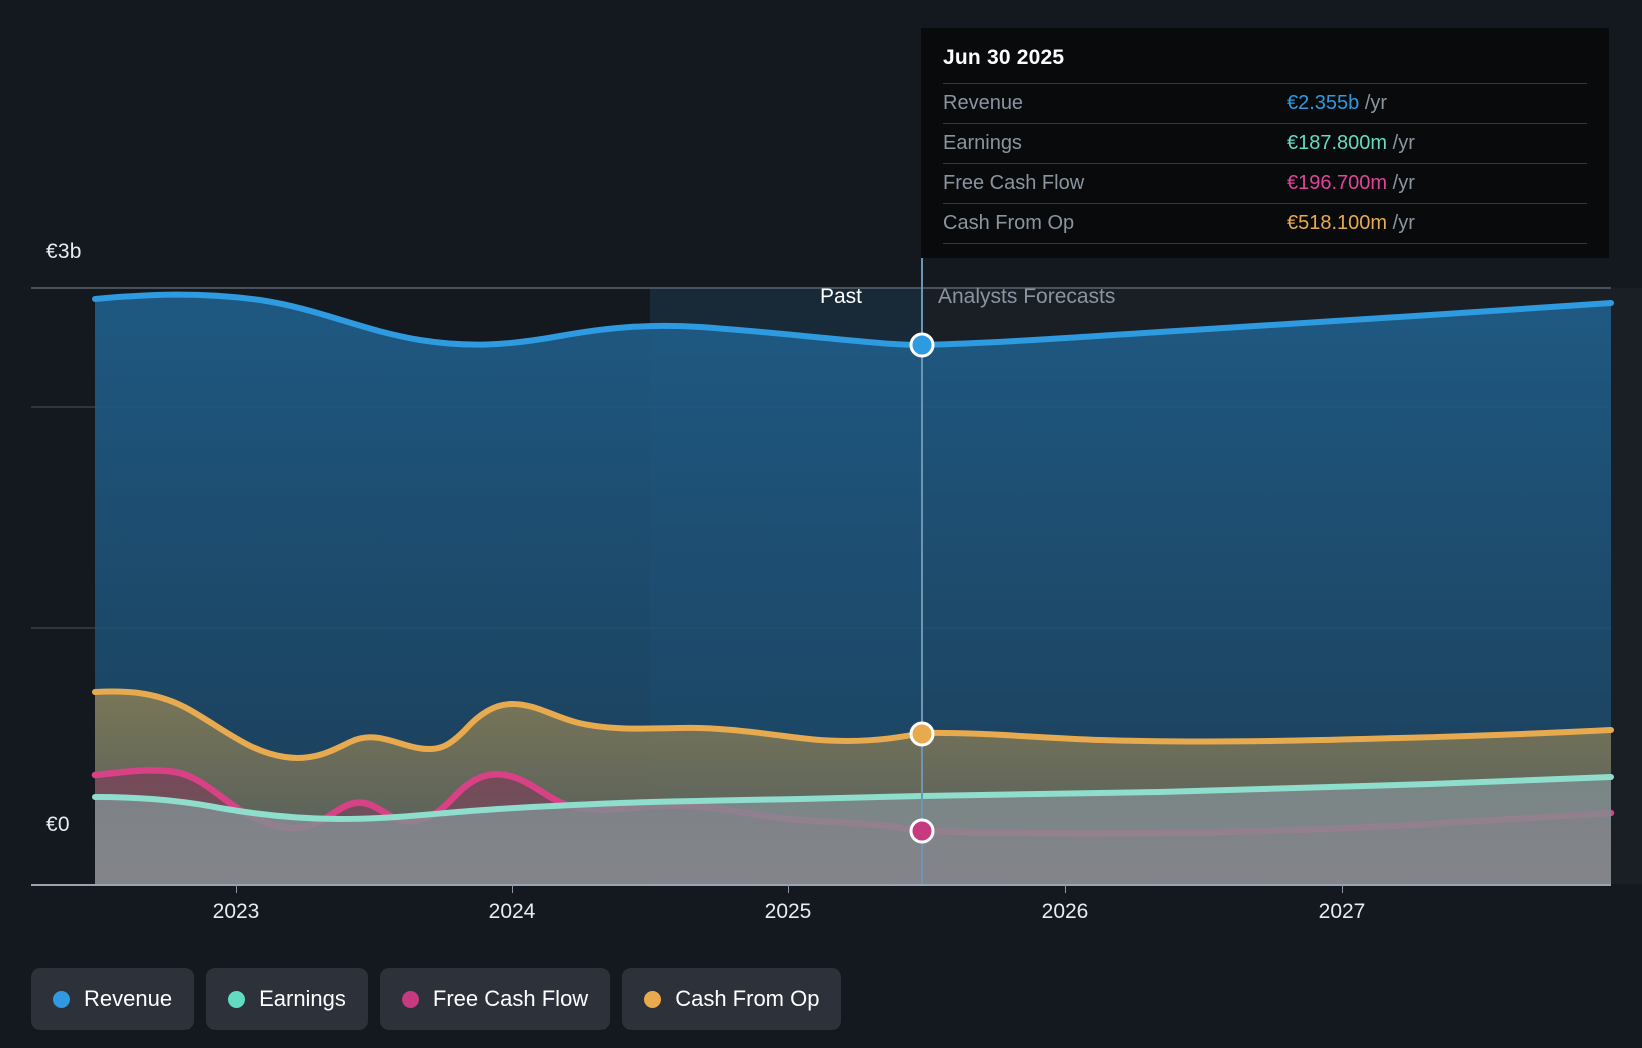 This screenshot has width=1642, height=1048. I want to click on tooltip-metric-name: Revenue, so click(983, 103).